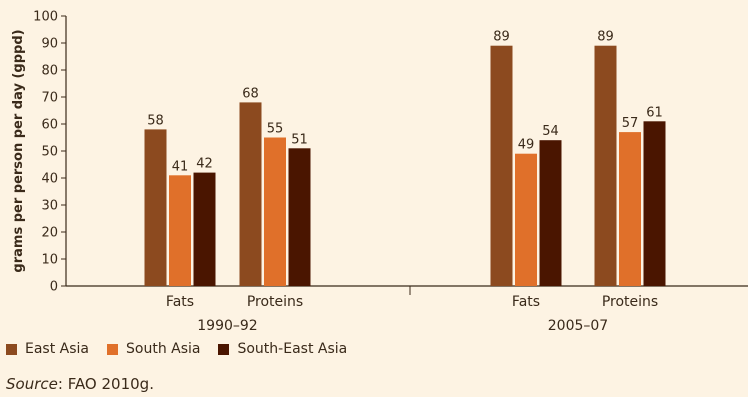 This screenshot has width=748, height=397. What do you see at coordinates (630, 123) in the screenshot?
I see `data-label-south-asia: 57` at bounding box center [630, 123].